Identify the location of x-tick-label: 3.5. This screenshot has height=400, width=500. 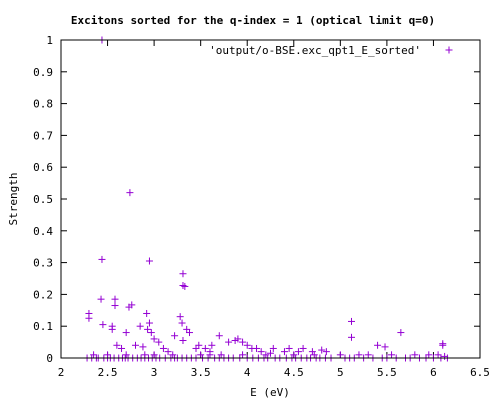
(201, 372).